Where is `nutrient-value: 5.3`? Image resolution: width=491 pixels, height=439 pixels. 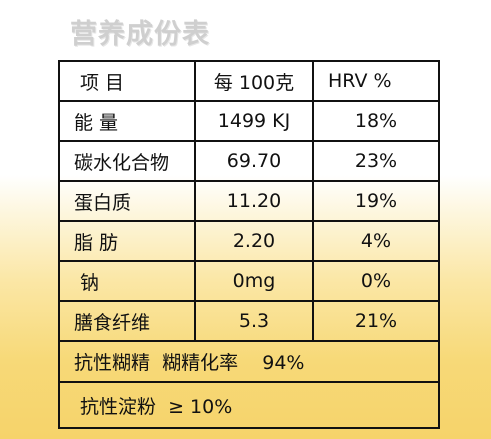
nutrient-value: 5.3 is located at coordinates (255, 321).